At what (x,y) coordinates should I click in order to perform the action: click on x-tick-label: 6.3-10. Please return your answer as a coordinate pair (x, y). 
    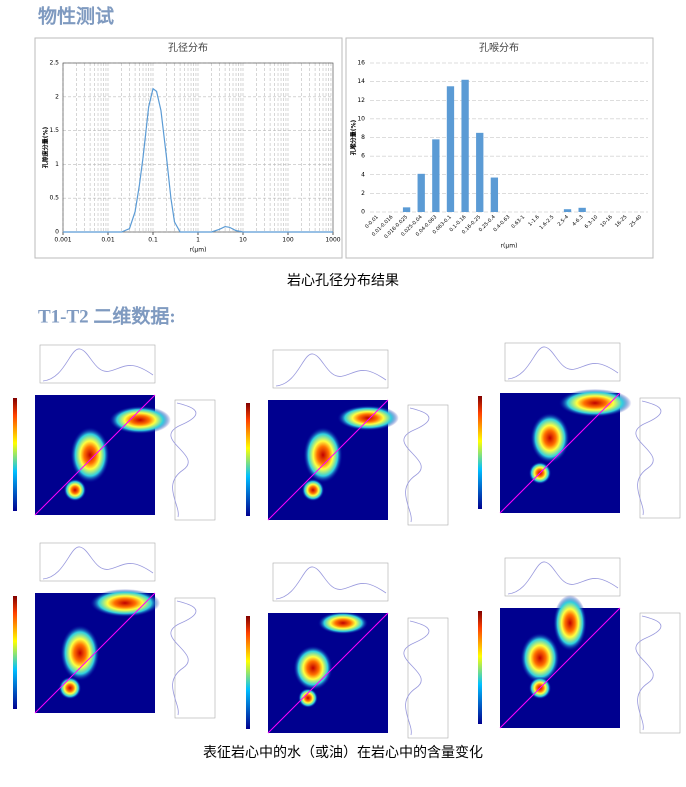
    Looking at the image, I should click on (592, 222).